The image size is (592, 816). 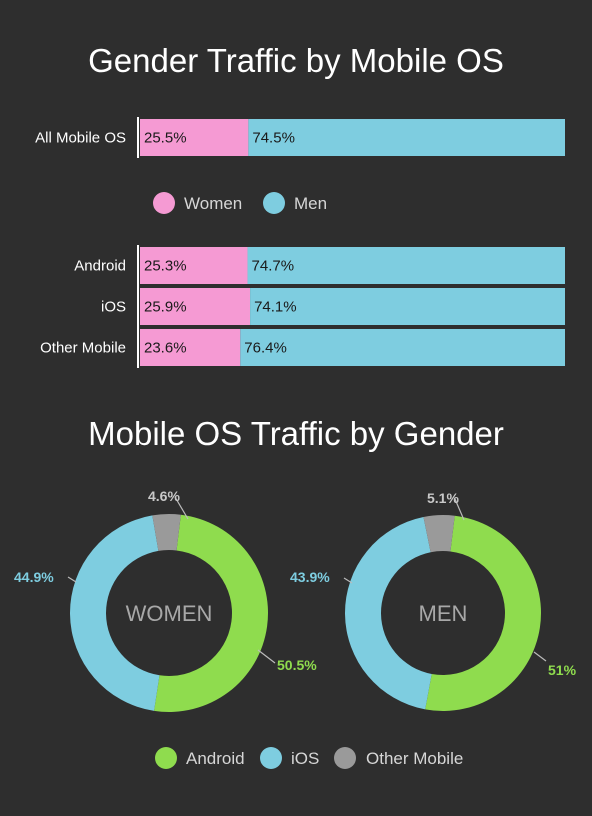 I want to click on data-label-women-ios: 25.9%, so click(x=165, y=307).